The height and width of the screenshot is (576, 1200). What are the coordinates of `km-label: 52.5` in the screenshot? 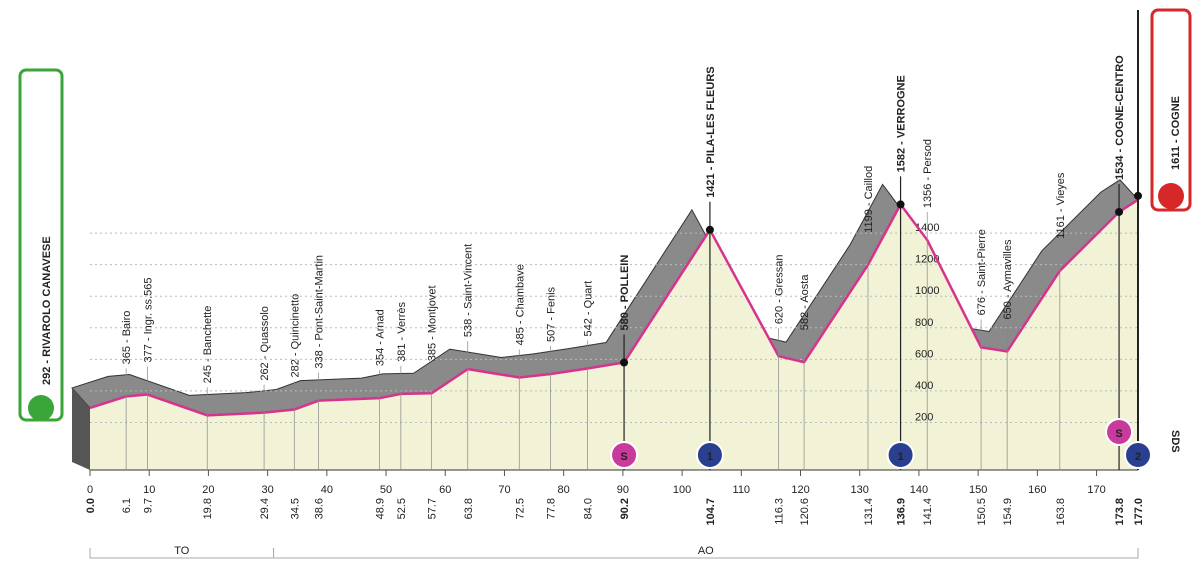 It's located at (402, 508).